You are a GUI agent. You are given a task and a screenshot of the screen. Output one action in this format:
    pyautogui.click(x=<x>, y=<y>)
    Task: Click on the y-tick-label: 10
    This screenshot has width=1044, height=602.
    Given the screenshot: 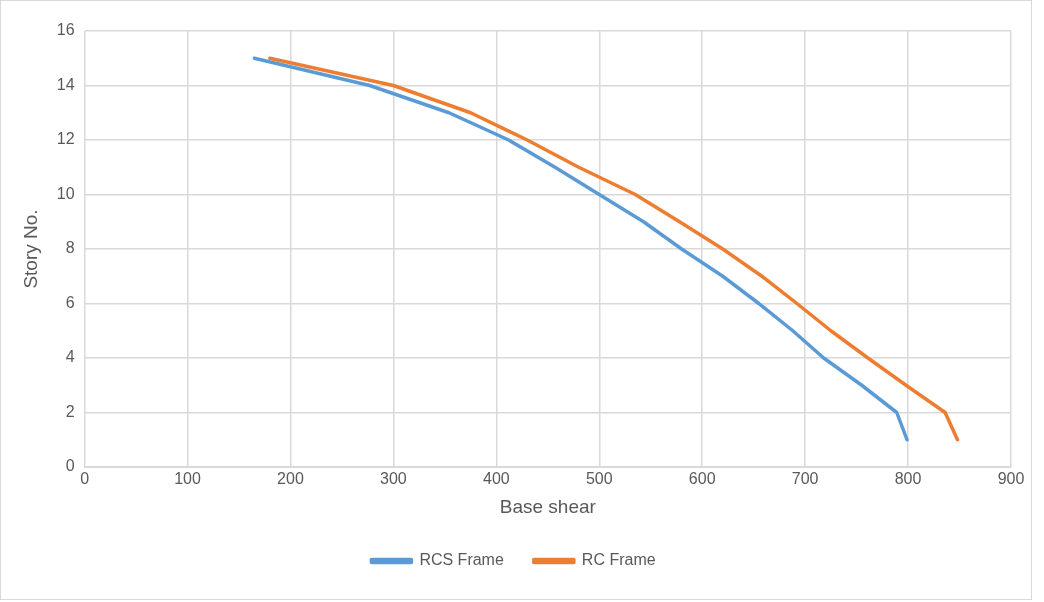 What is the action you would take?
    pyautogui.click(x=65, y=193)
    